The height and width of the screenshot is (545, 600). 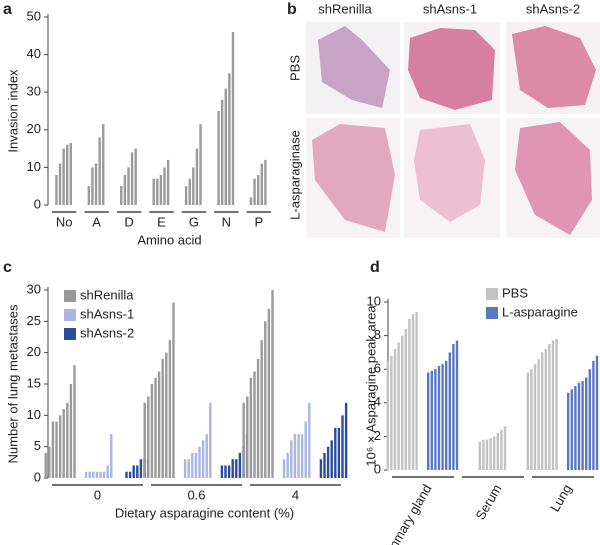 What do you see at coordinates (258, 221) in the screenshot?
I see `x-tick-label: P` at bounding box center [258, 221].